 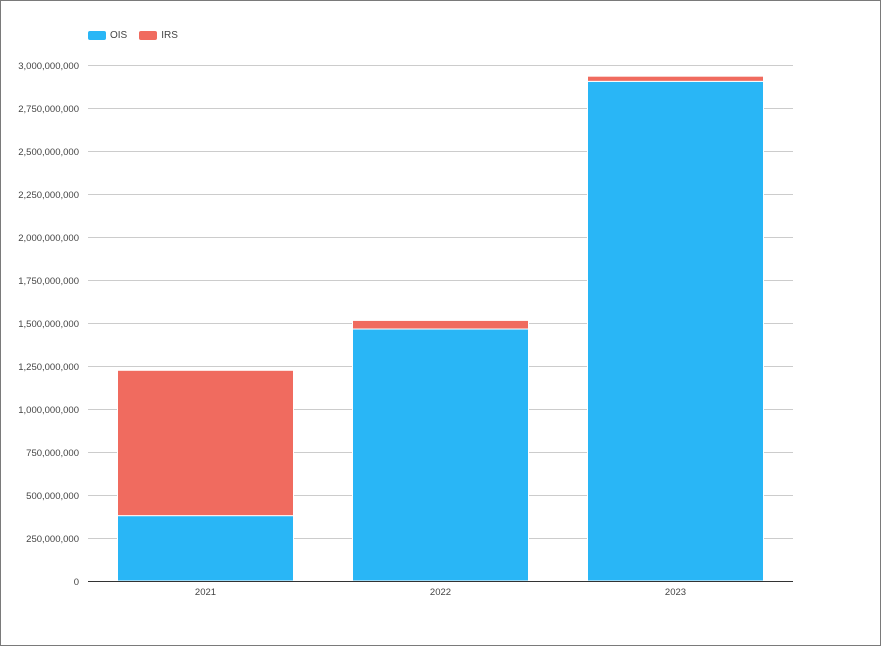 I want to click on x-tick-label: 2021, so click(x=205, y=592).